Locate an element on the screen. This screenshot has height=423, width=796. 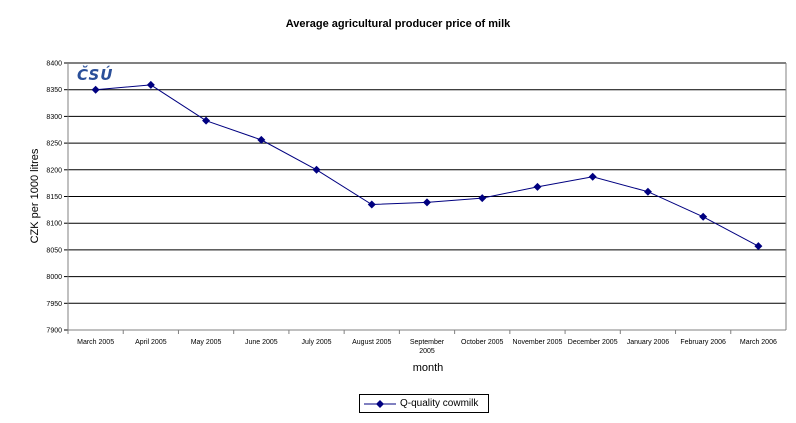
y-tick-label: 8400 is located at coordinates (54, 64).